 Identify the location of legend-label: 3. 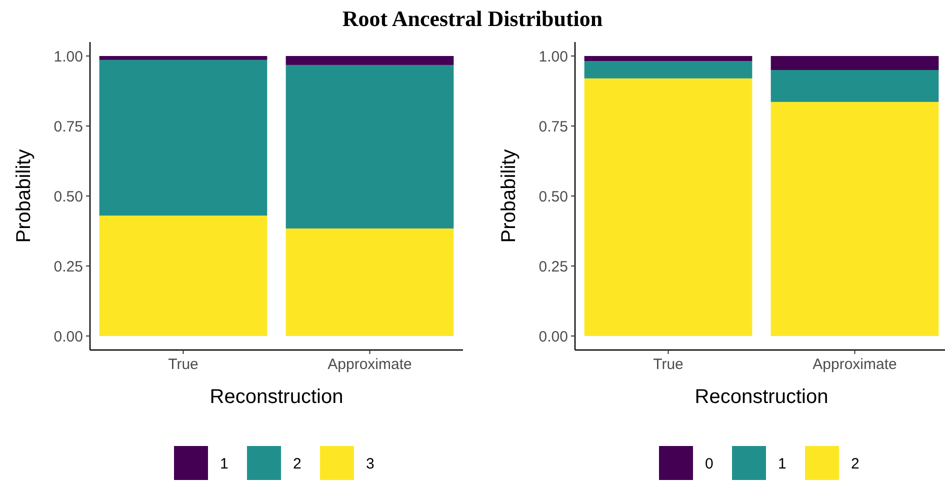
(370, 463).